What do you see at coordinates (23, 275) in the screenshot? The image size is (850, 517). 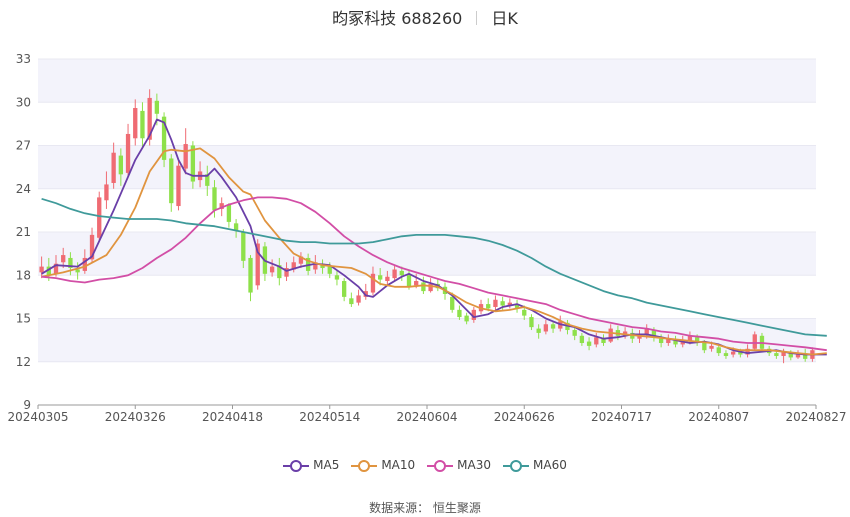 I see `y-tick-label: 18` at bounding box center [23, 275].